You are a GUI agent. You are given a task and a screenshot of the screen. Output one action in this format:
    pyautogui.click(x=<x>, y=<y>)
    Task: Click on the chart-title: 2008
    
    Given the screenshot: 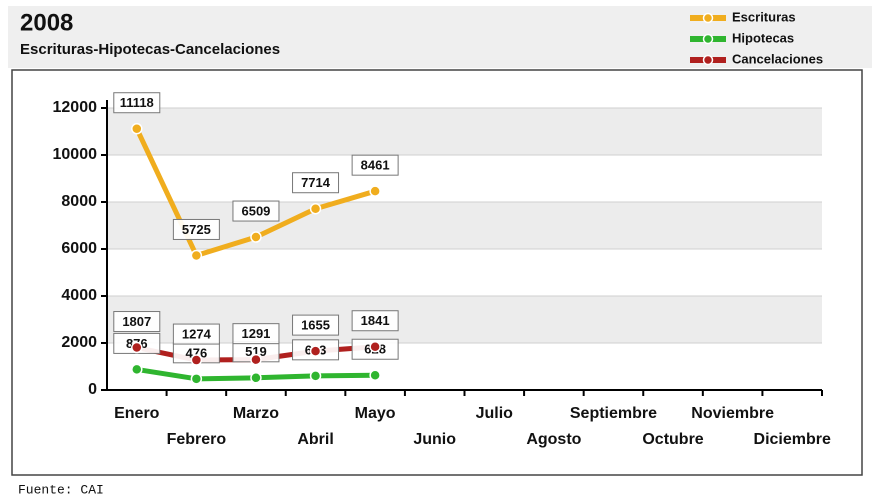 What is the action you would take?
    pyautogui.click(x=46, y=22)
    